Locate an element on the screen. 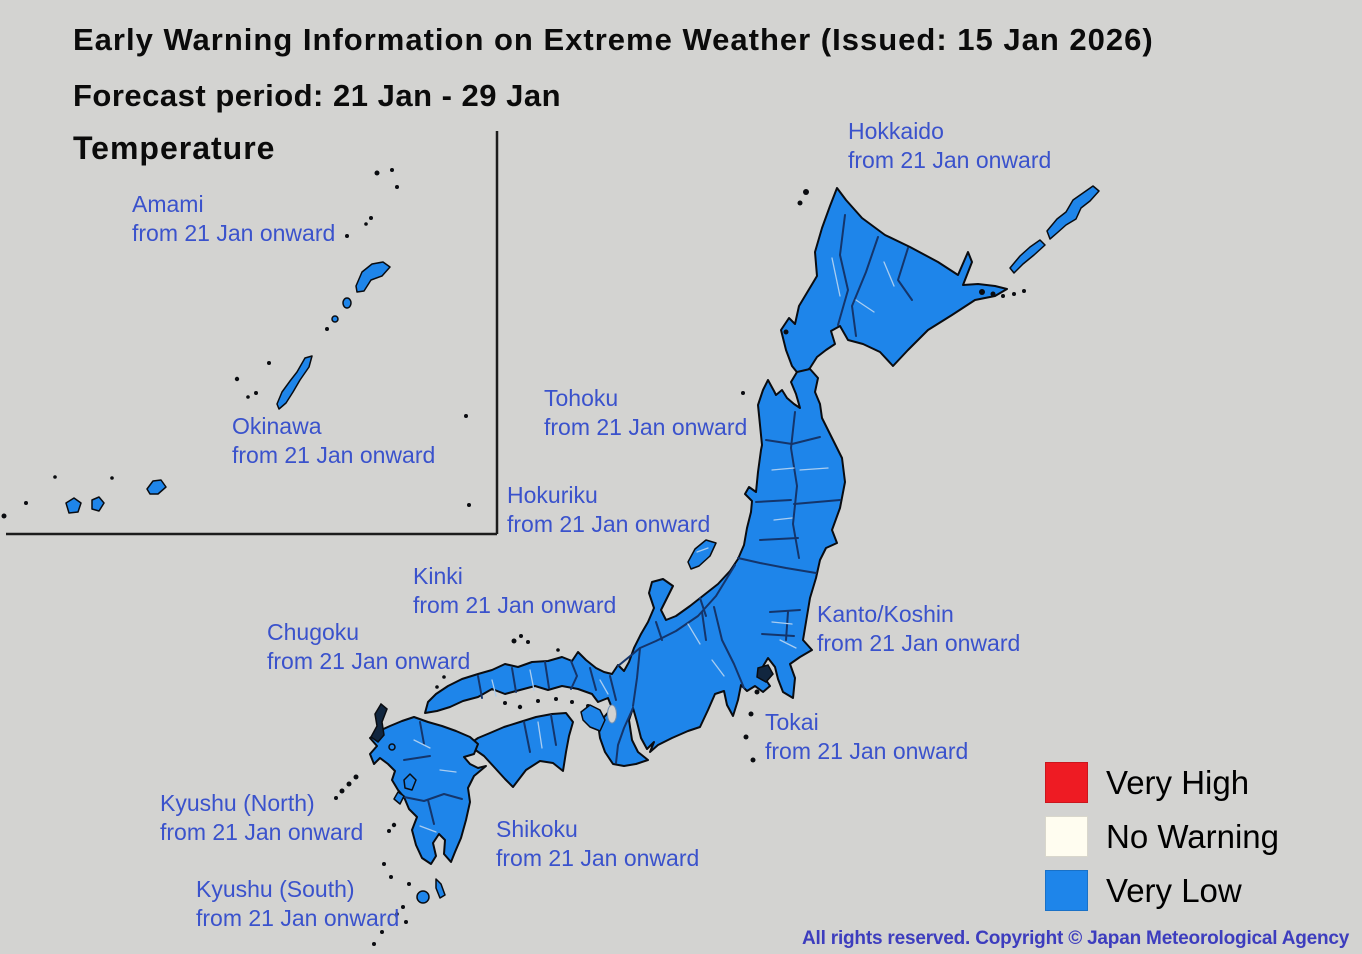  region-name: Tokai is located at coordinates (792, 722).